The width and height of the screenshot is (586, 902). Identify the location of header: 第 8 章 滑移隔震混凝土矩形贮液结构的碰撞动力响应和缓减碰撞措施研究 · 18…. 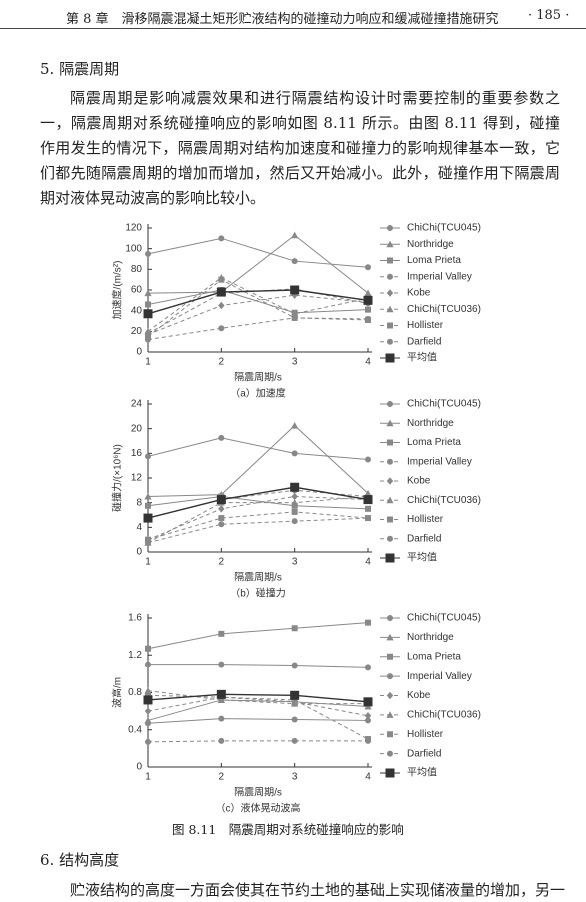
(293, 17).